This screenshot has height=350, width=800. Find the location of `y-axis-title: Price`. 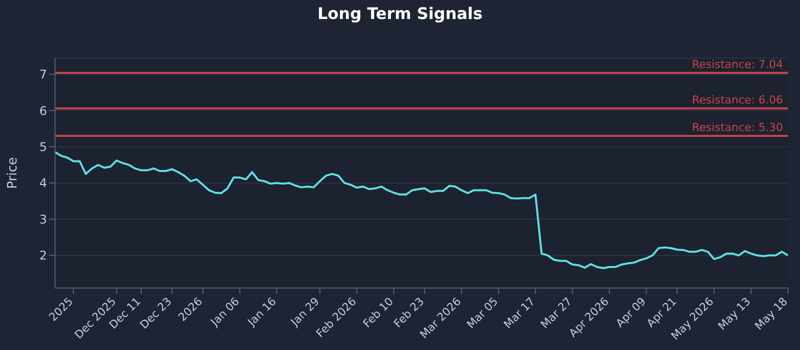

y-axis-title: Price is located at coordinates (13, 173).